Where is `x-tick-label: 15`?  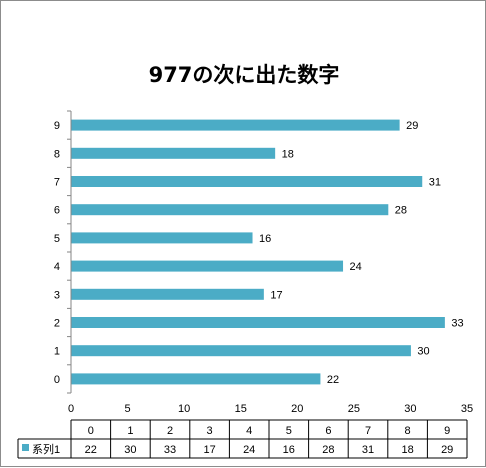 x-tick-label: 15 is located at coordinates (241, 409).